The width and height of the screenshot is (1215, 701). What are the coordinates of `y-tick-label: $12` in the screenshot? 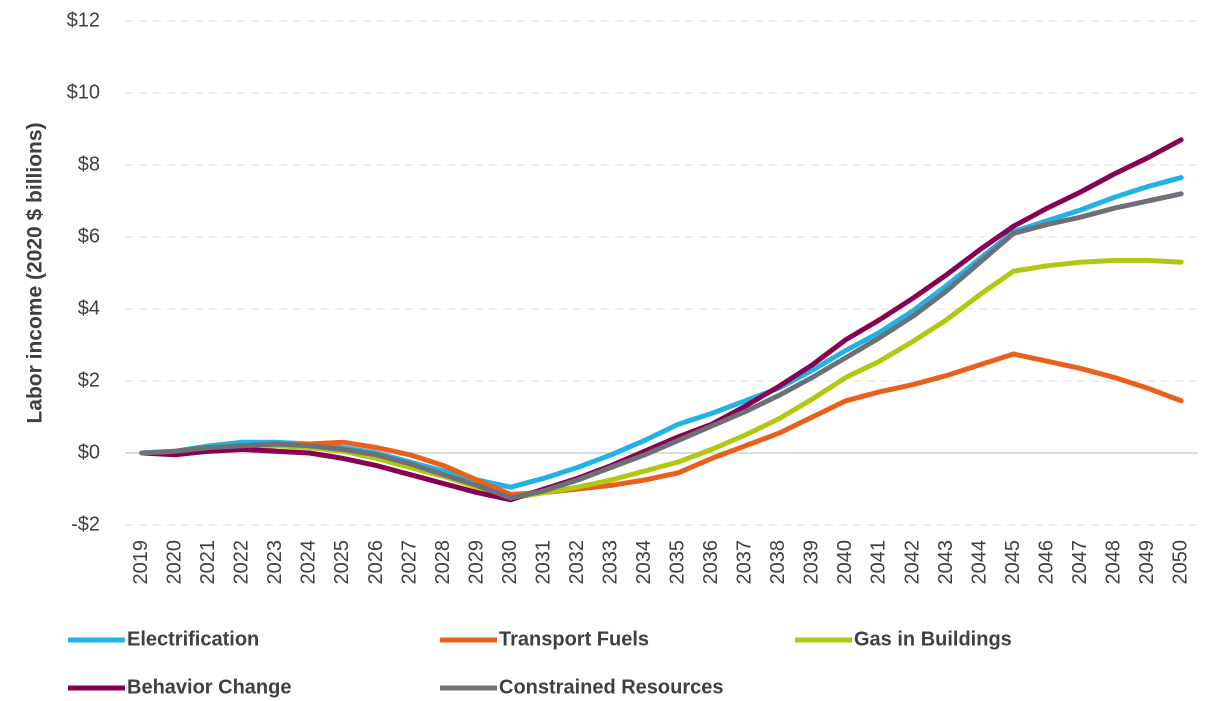 It's located at (83, 20).